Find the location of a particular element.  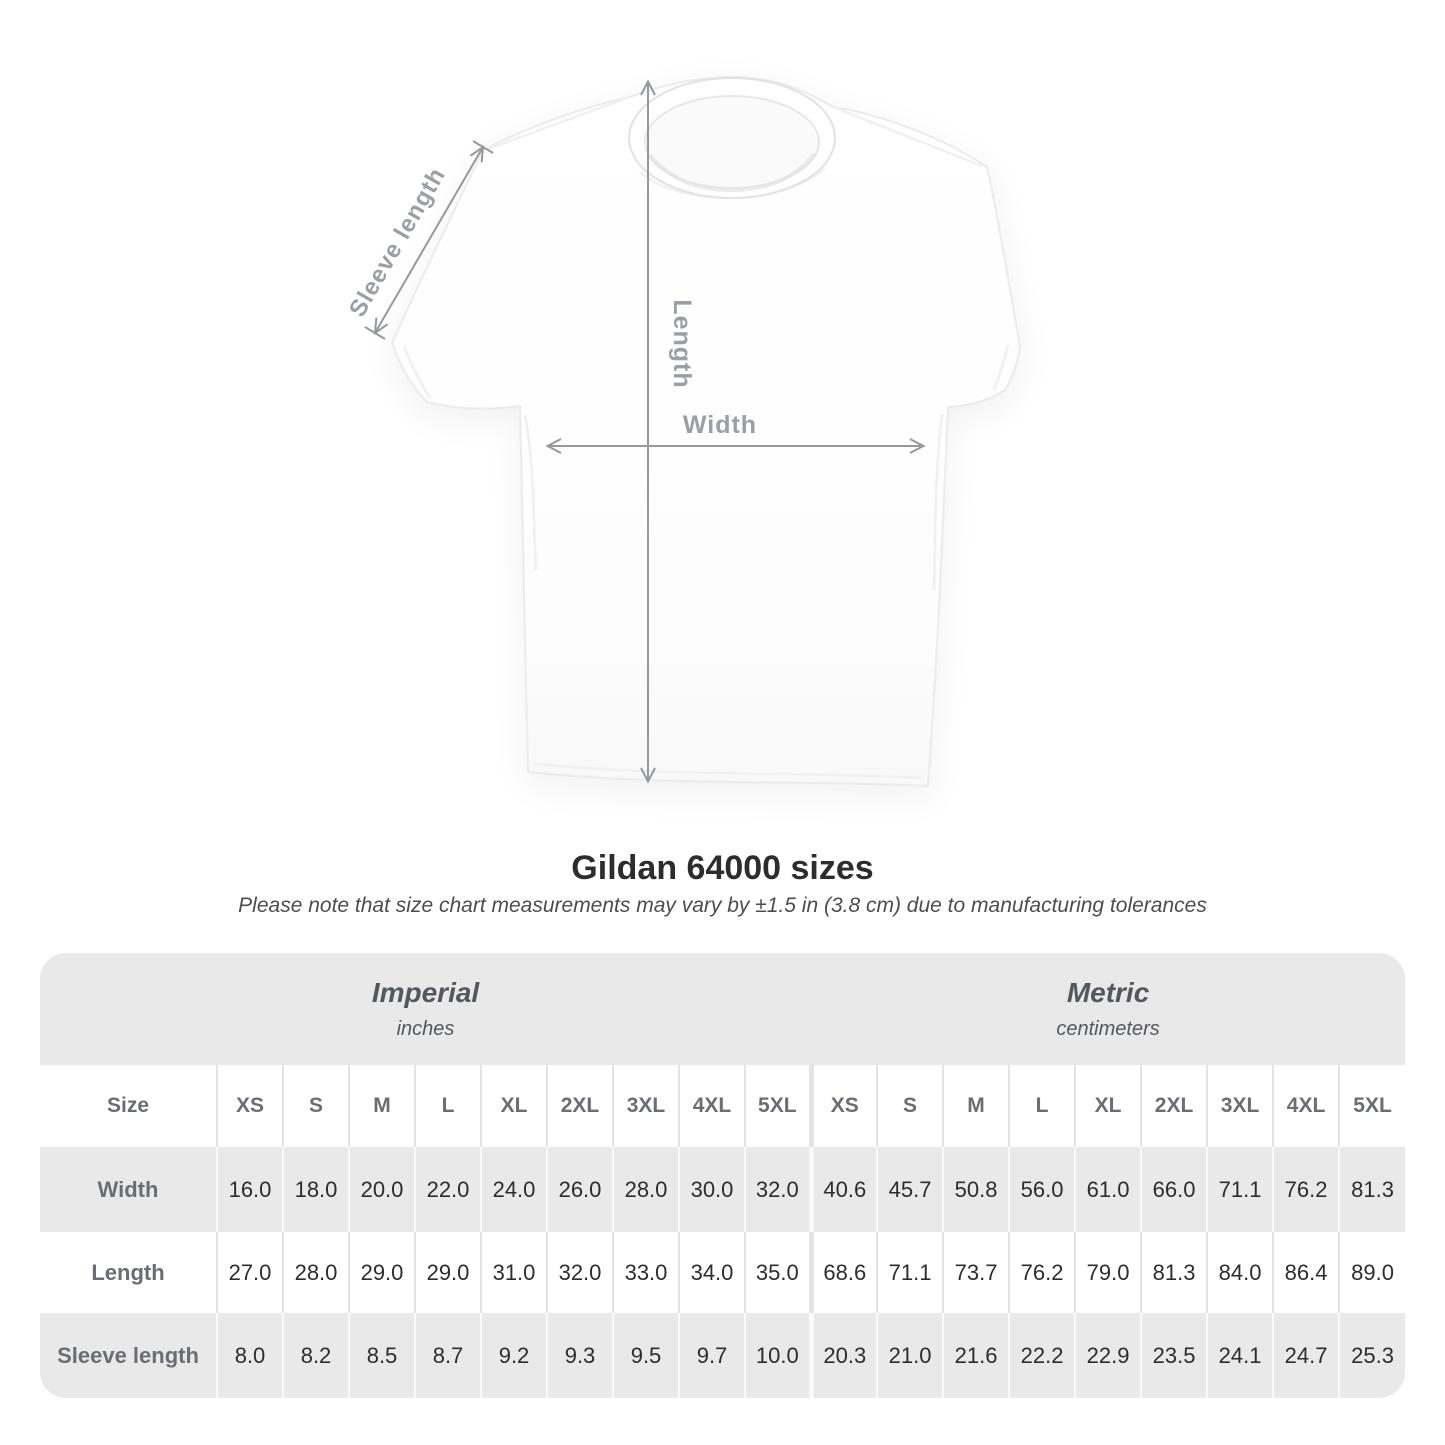

value-cell: 10.0 is located at coordinates (777, 1355).